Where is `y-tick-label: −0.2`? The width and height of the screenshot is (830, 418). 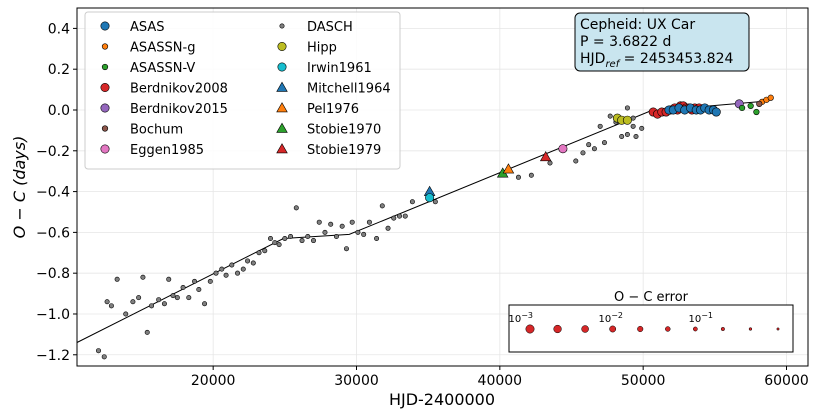 y-tick-label: −0.2 is located at coordinates (53, 152).